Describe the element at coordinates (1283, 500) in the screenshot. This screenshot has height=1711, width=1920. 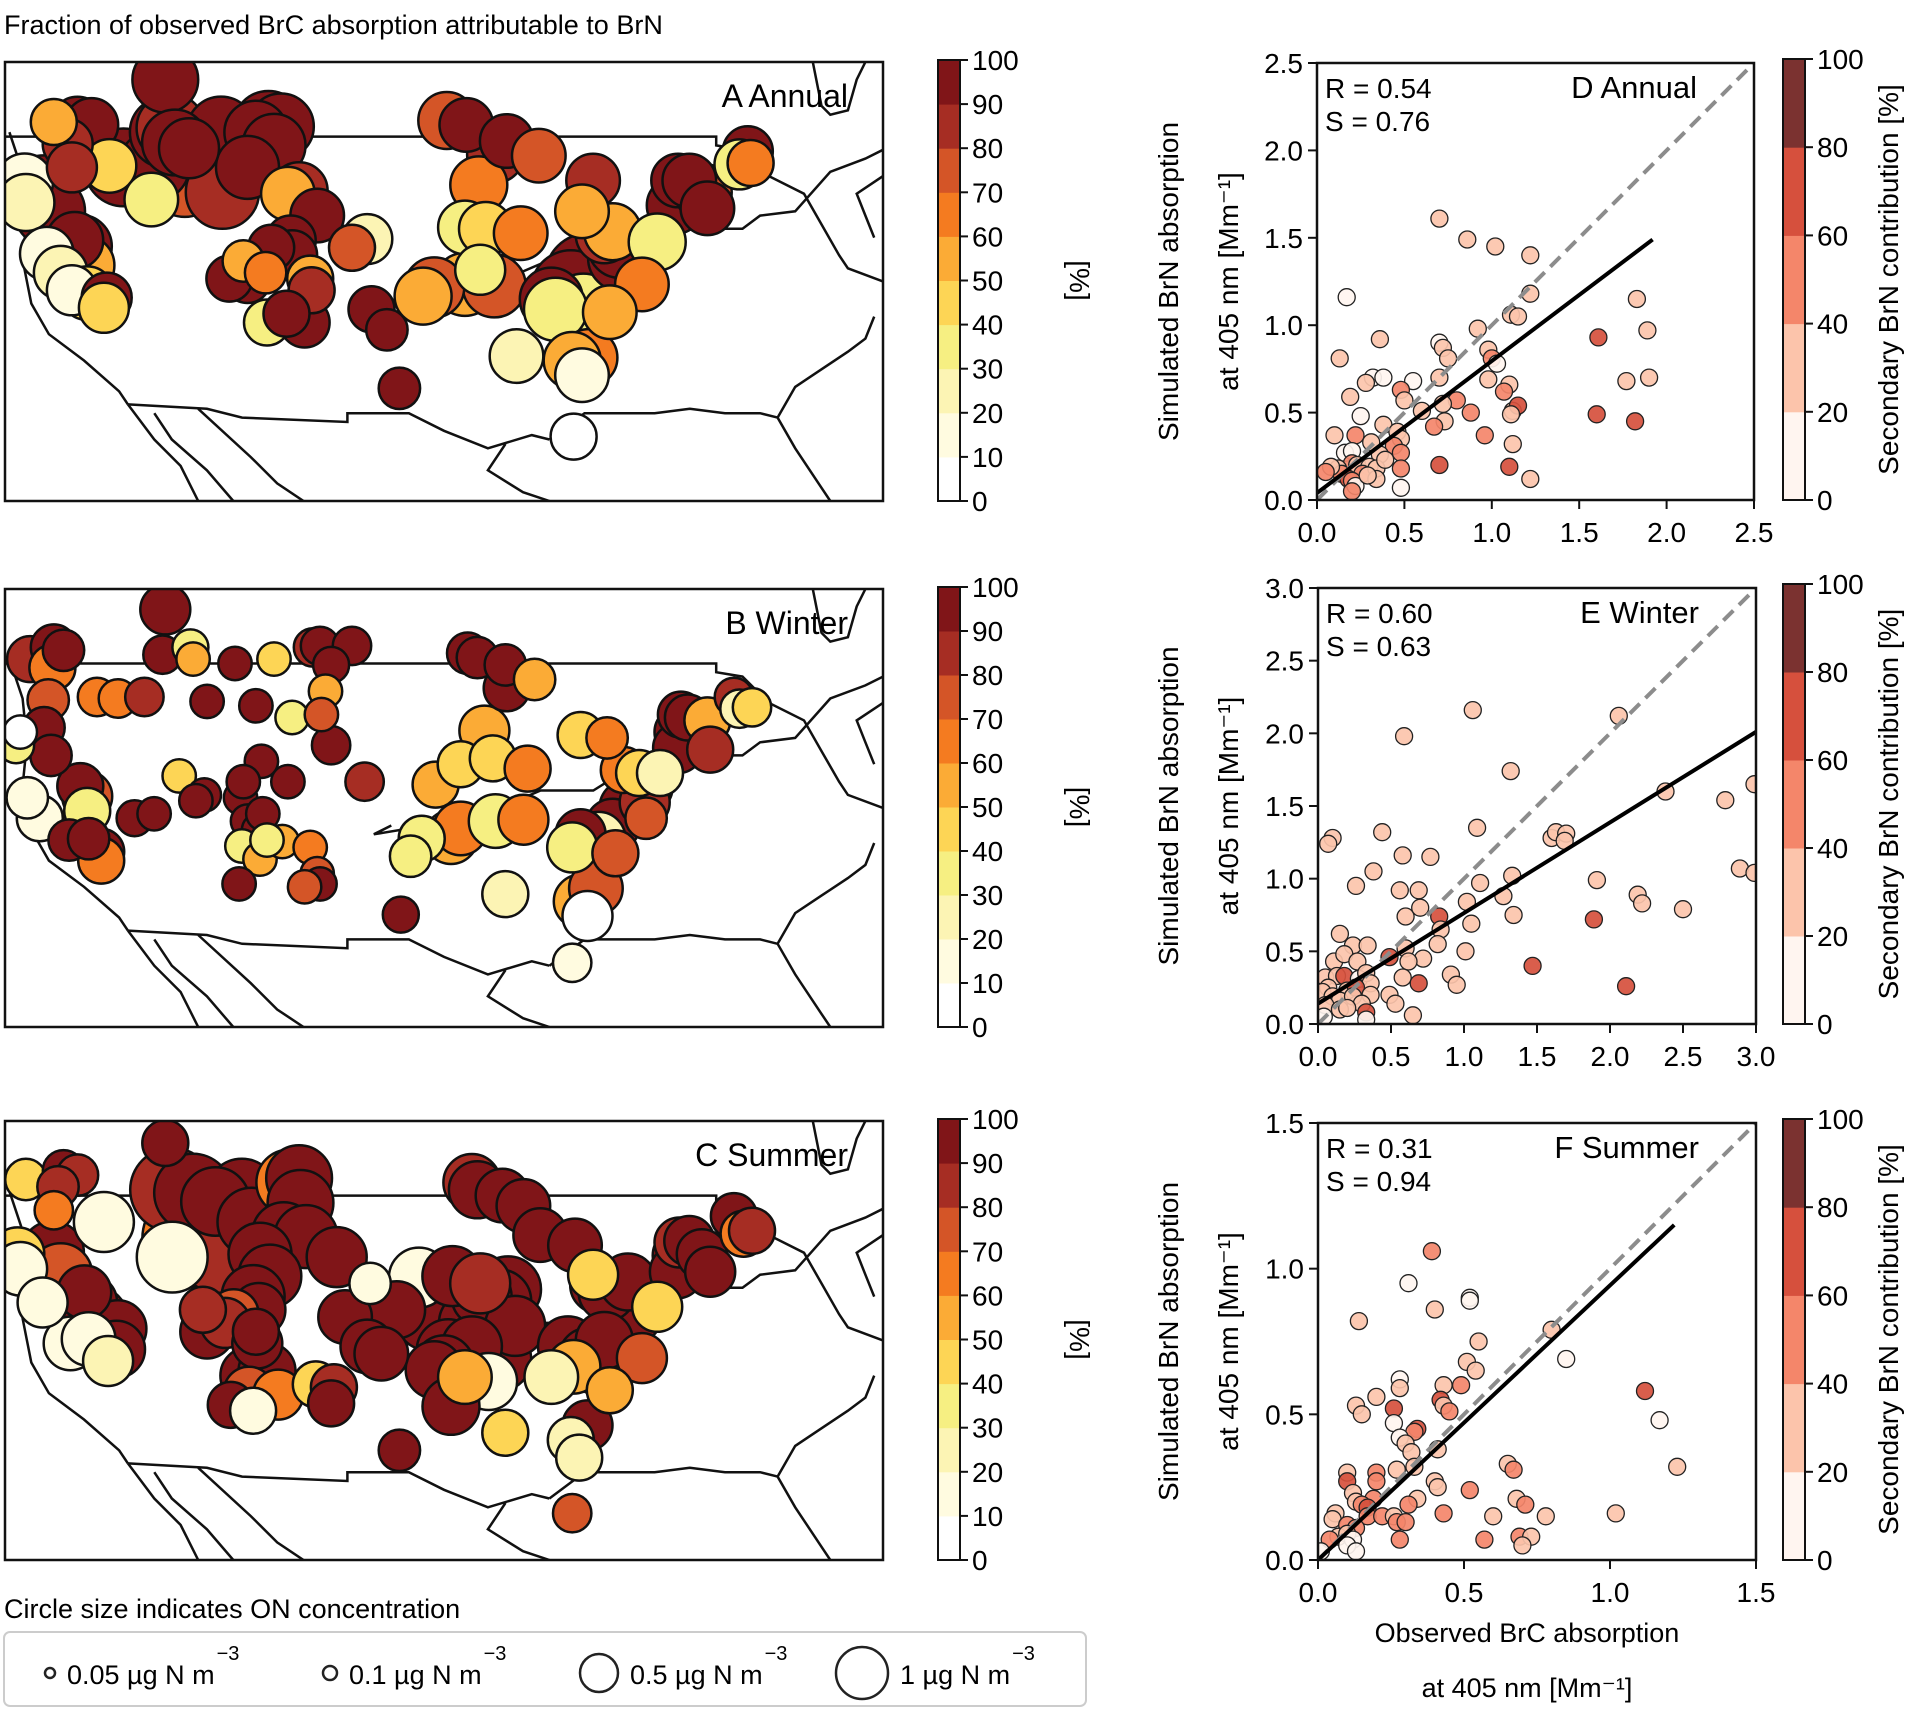
I see `y-tick-label: 0.0` at that location.